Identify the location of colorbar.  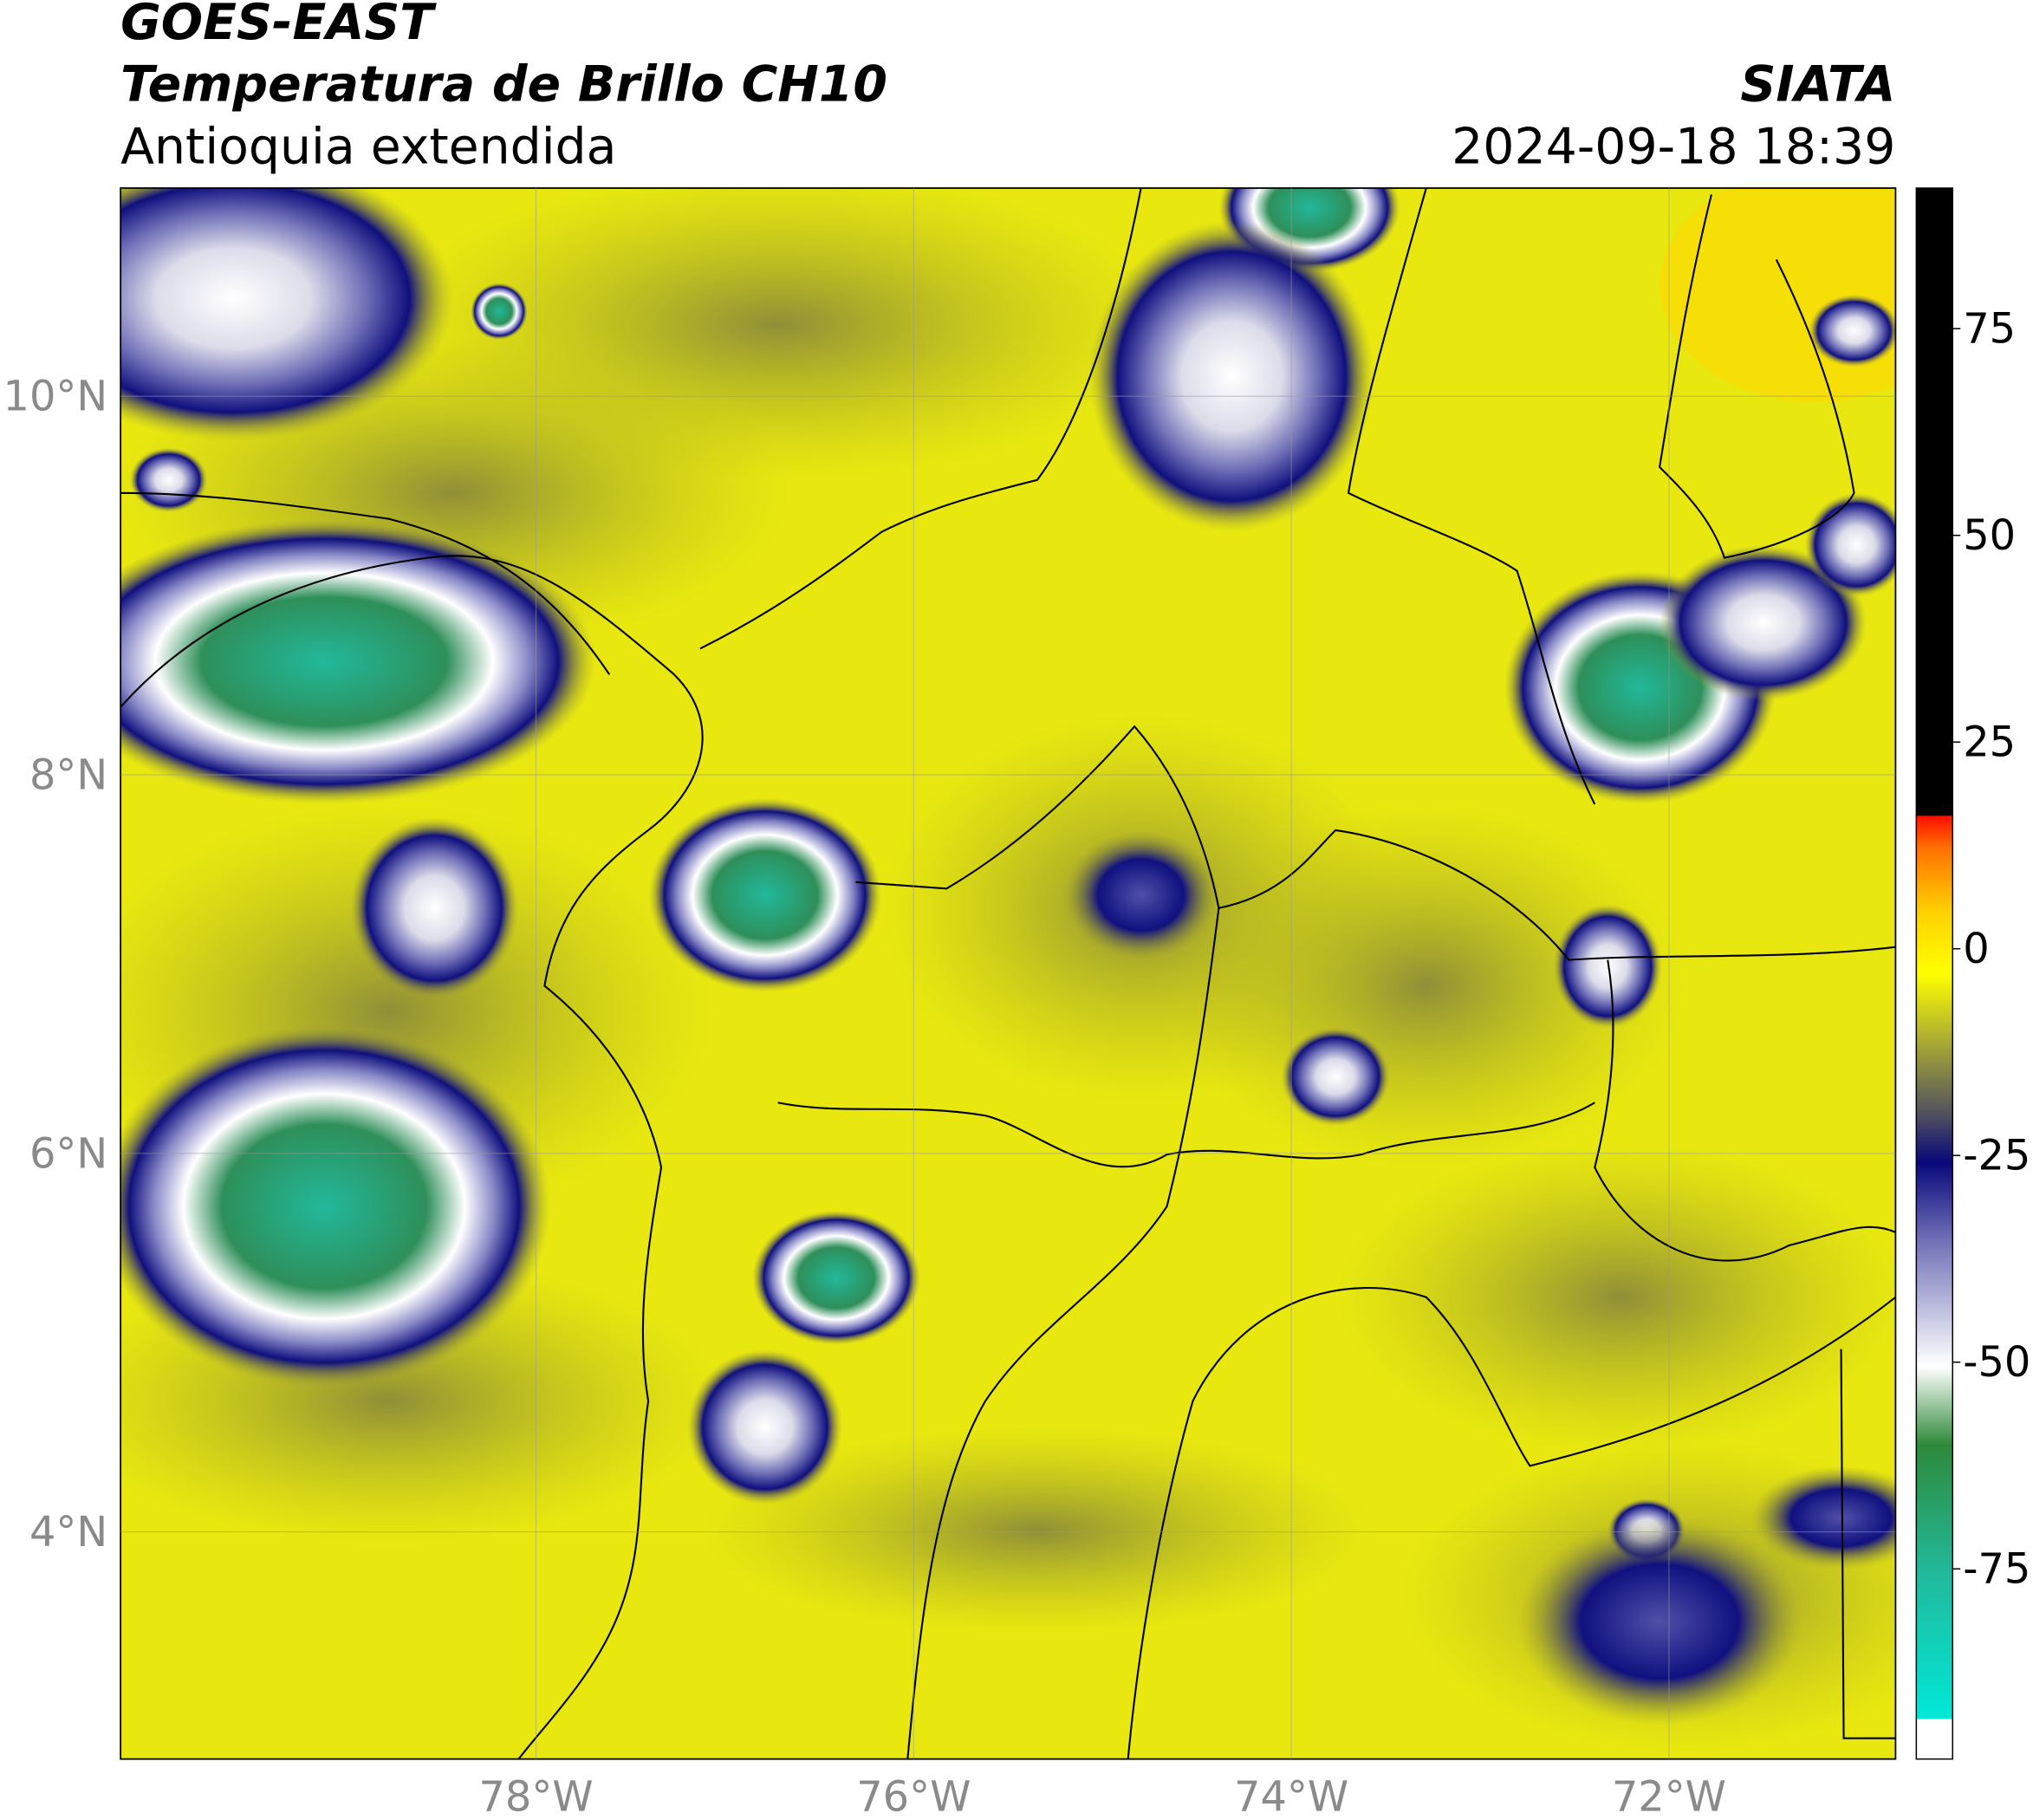
(1934, 973).